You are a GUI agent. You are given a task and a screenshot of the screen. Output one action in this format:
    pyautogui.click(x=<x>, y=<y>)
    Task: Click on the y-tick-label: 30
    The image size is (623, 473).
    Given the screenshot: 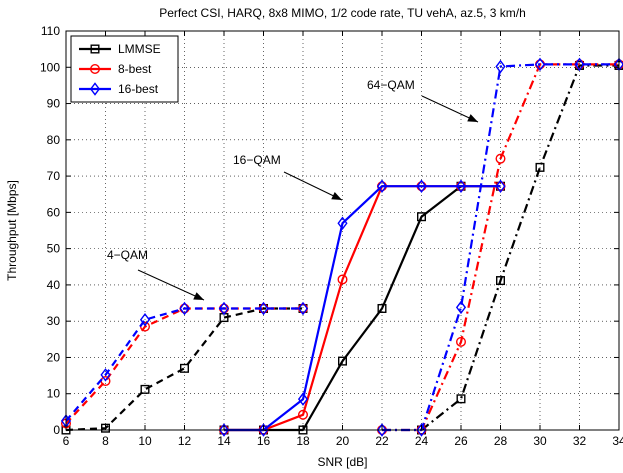 What is the action you would take?
    pyautogui.click(x=54, y=321)
    